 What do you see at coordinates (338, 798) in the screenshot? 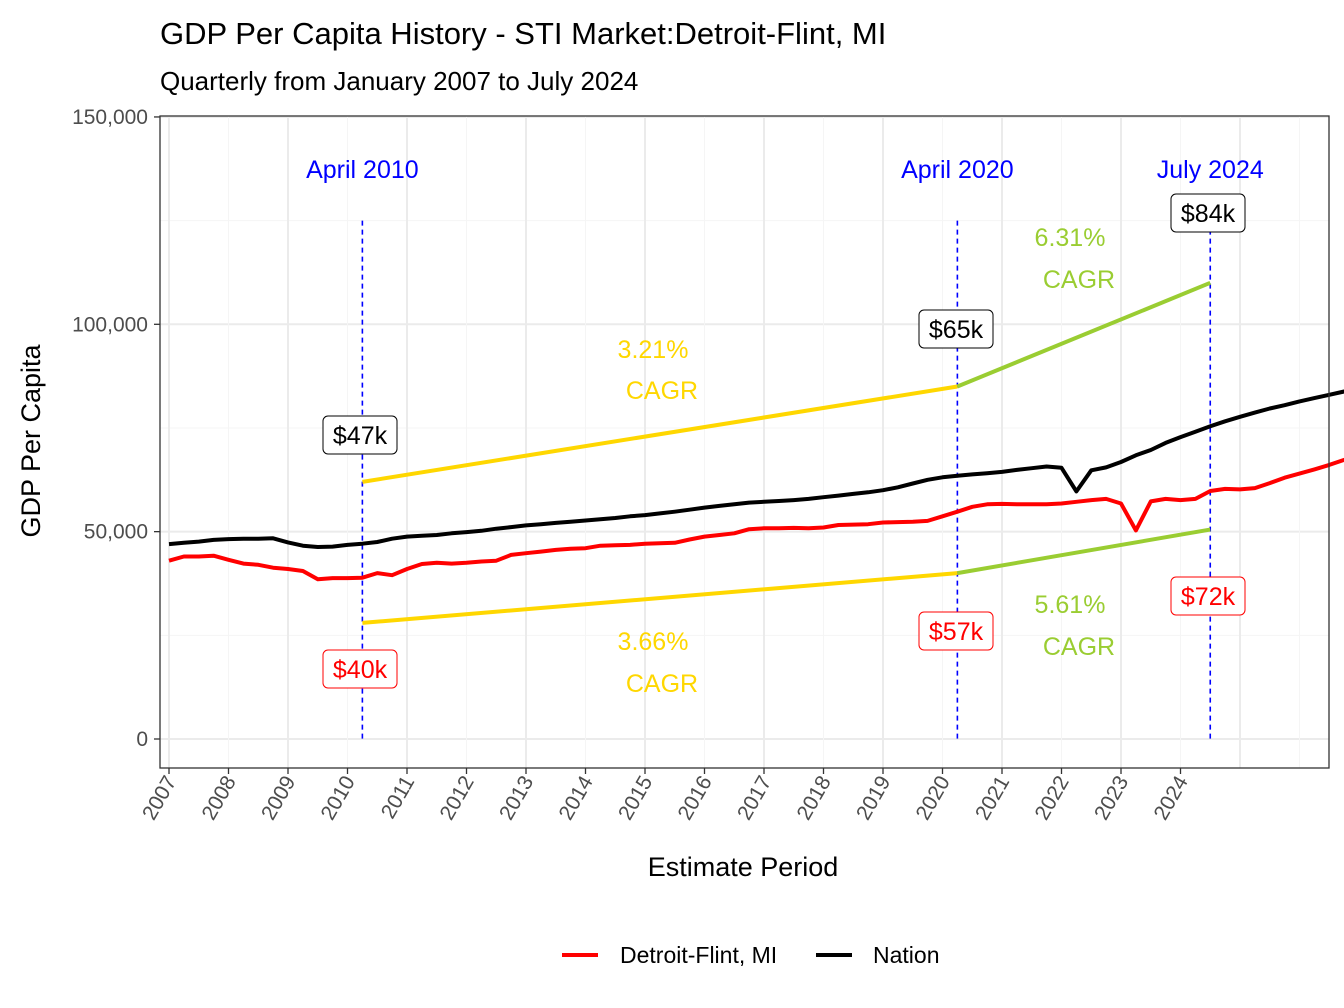
I see `x-tick-label: 2010` at bounding box center [338, 798].